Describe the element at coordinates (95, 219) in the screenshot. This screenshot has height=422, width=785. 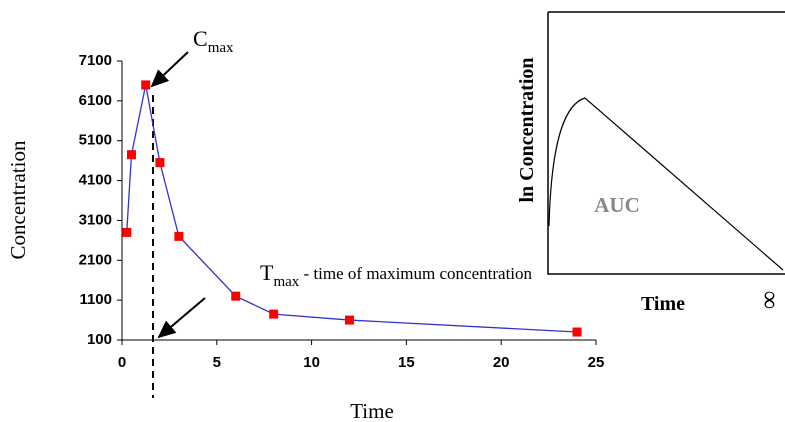
I see `y-tick-label: 3100` at that location.